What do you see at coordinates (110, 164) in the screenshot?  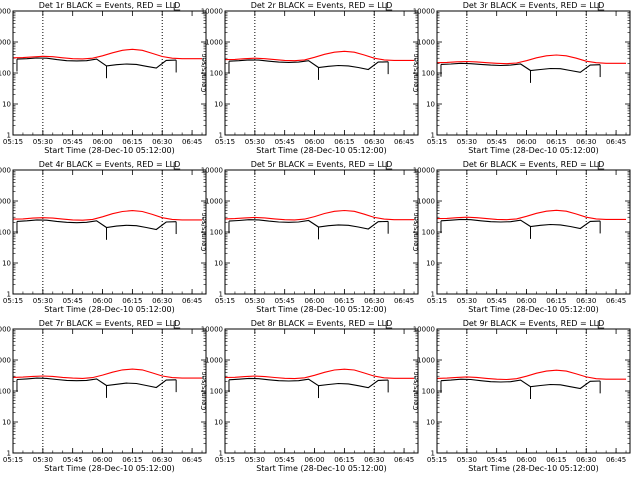 I see `panel-title: Det 4r BLACK = Events, RED = LLD` at bounding box center [110, 164].